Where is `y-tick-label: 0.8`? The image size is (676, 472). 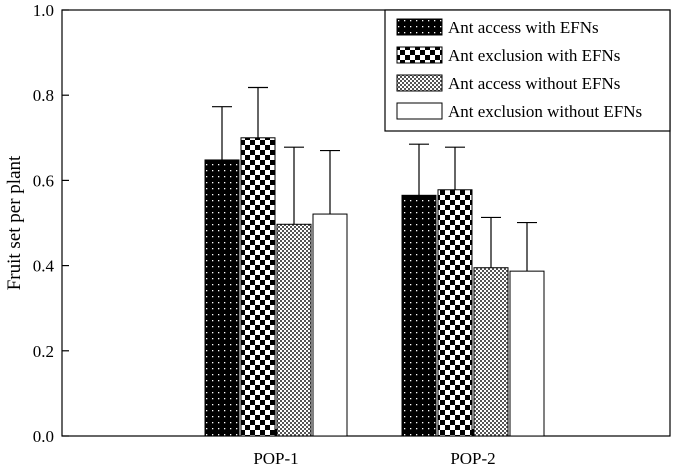
y-tick-label: 0.8 is located at coordinates (43, 95).